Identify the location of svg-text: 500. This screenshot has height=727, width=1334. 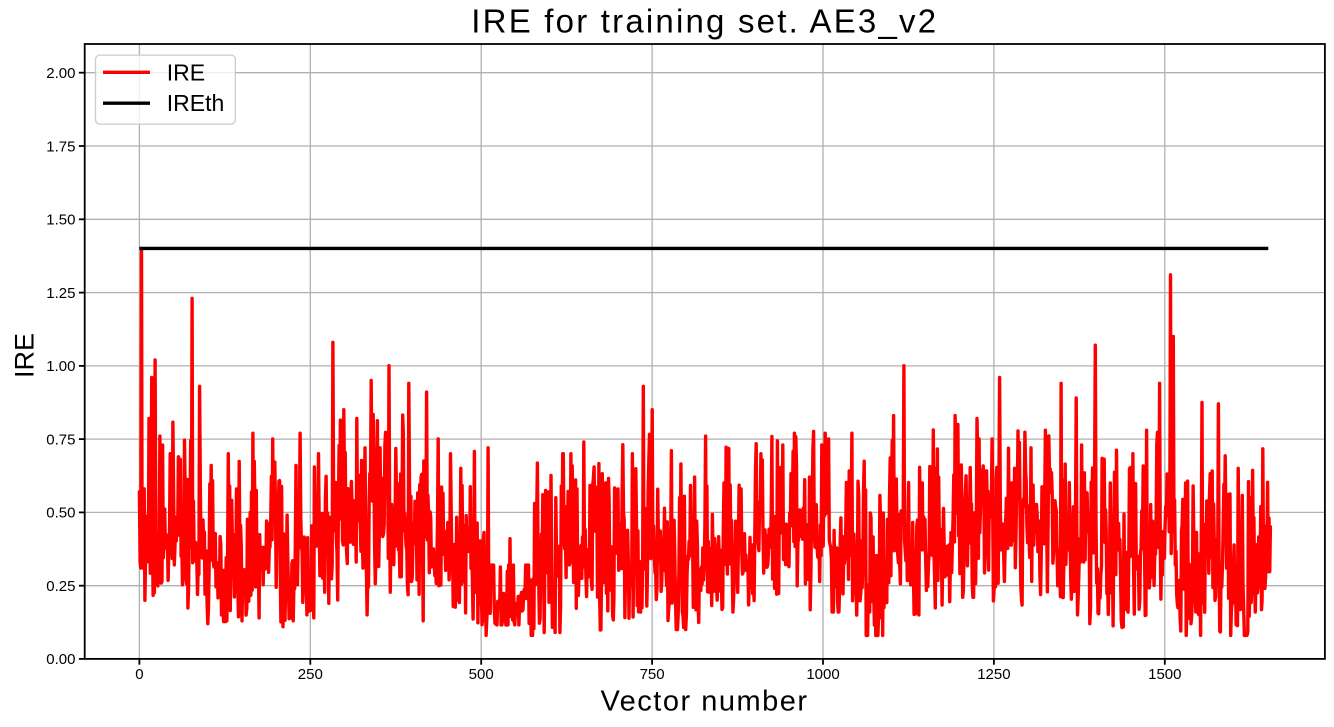
(481, 674).